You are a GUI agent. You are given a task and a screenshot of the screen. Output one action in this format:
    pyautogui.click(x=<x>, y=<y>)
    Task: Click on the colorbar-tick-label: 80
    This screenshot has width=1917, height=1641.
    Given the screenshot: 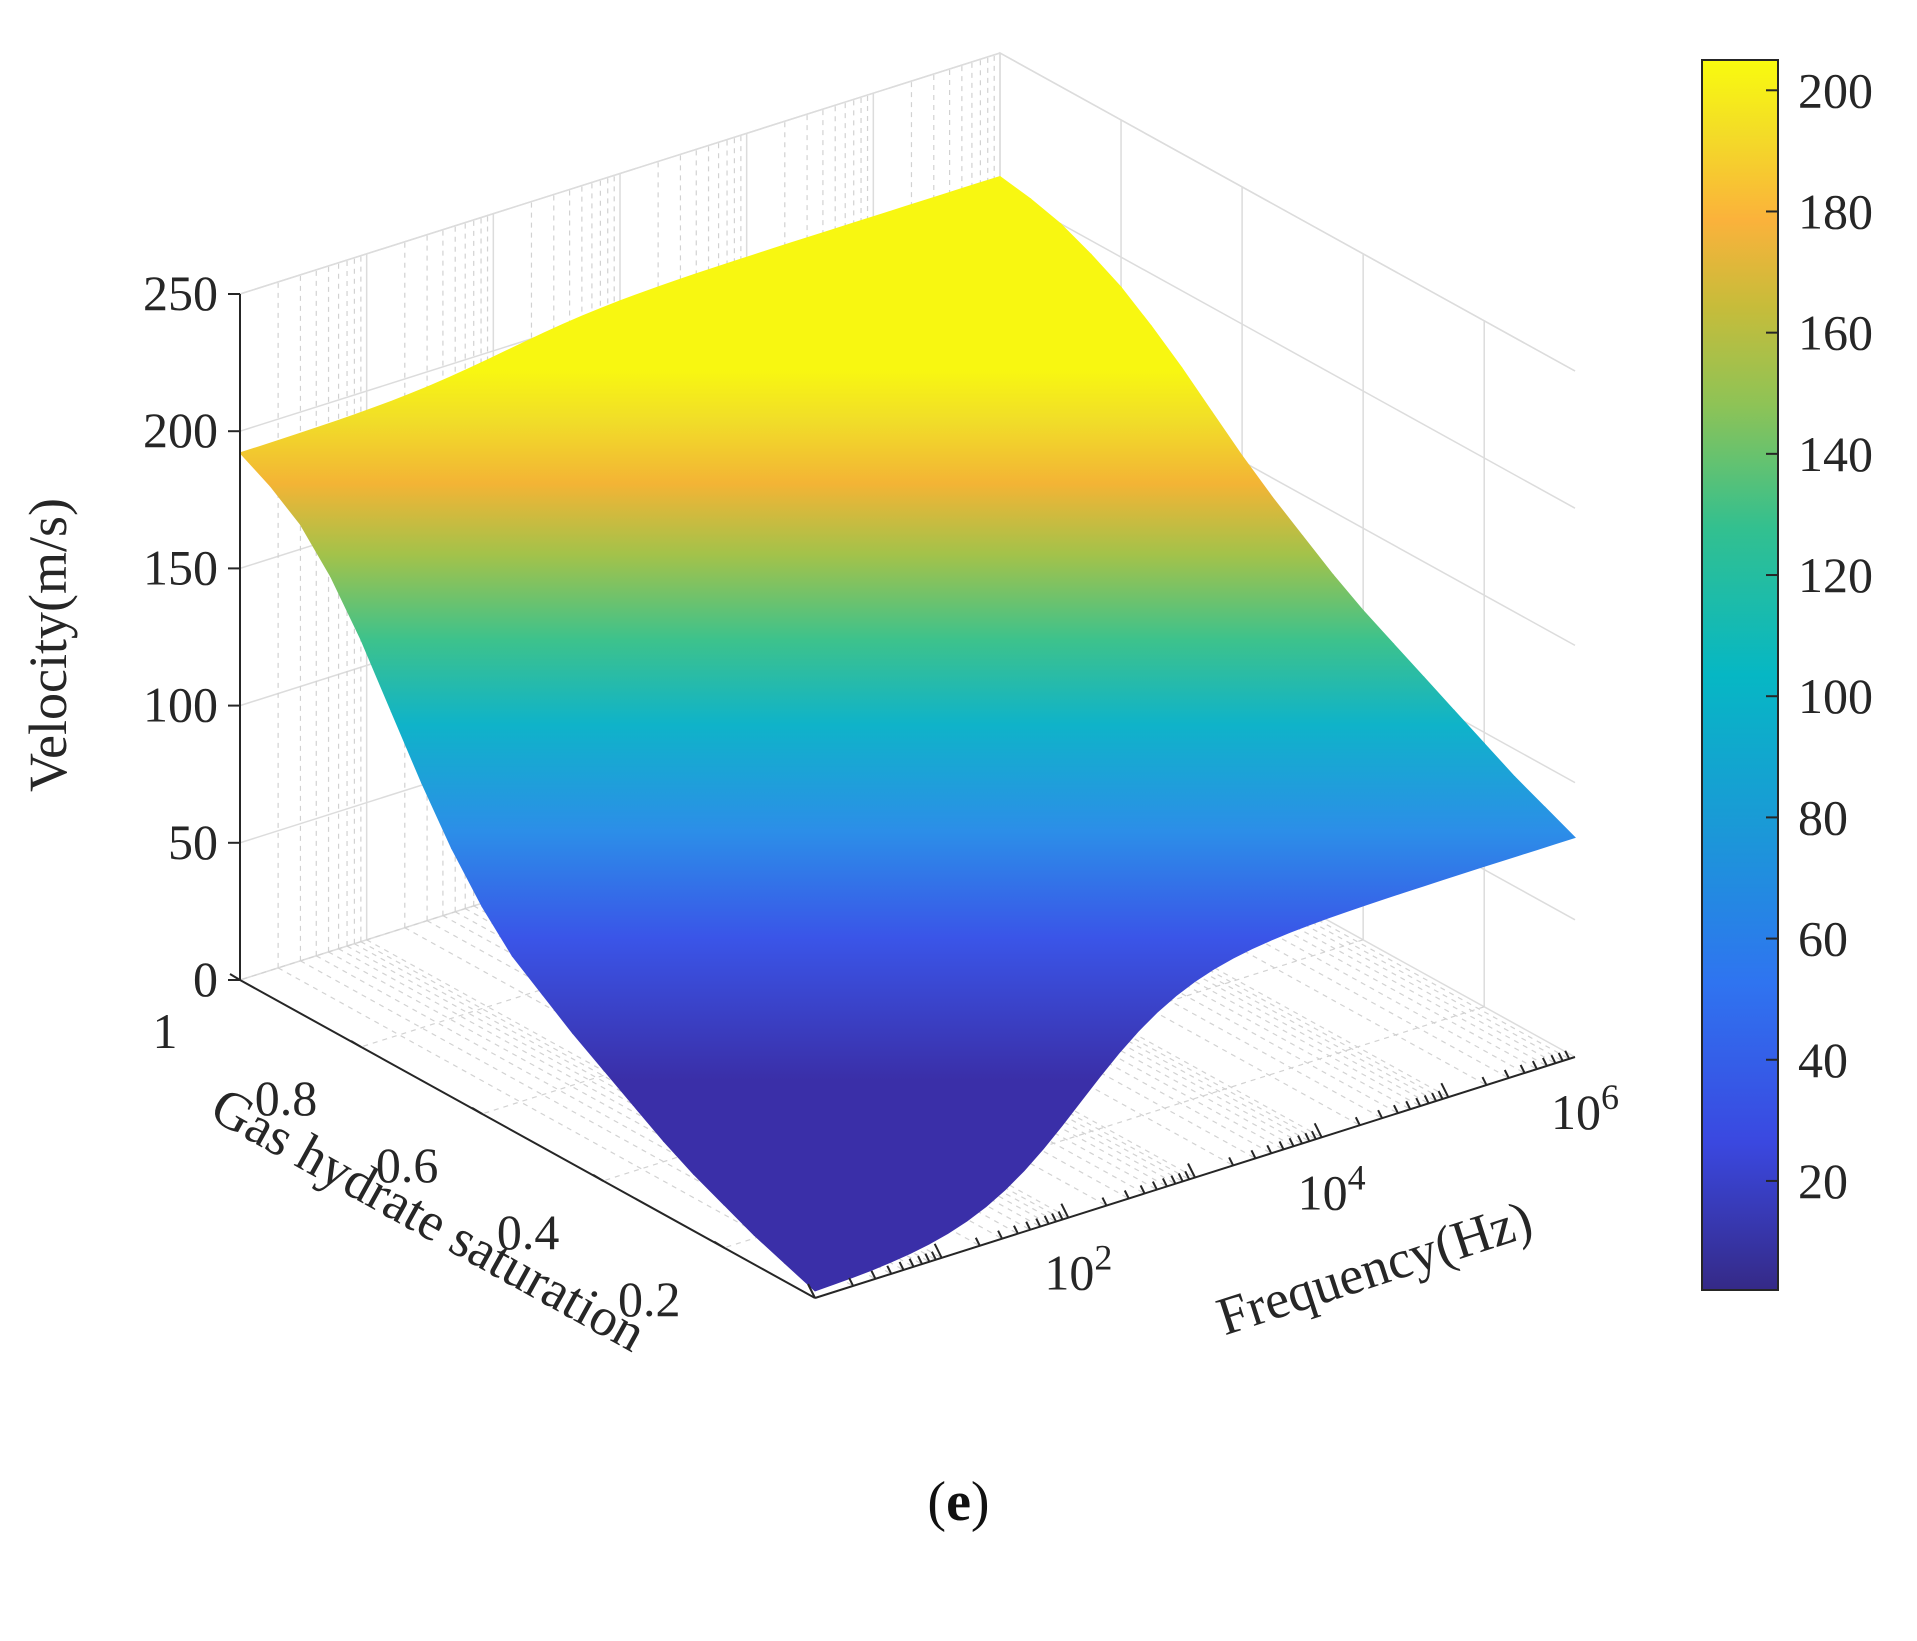 What is the action you would take?
    pyautogui.click(x=1823, y=817)
    